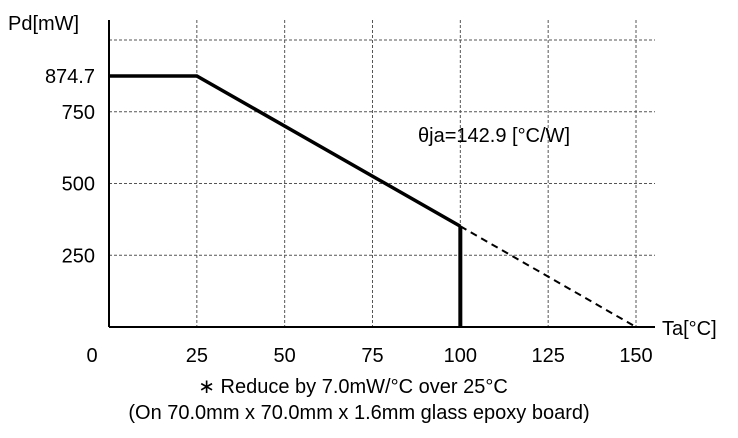  I want to click on x-tick-label: 50, so click(285, 356).